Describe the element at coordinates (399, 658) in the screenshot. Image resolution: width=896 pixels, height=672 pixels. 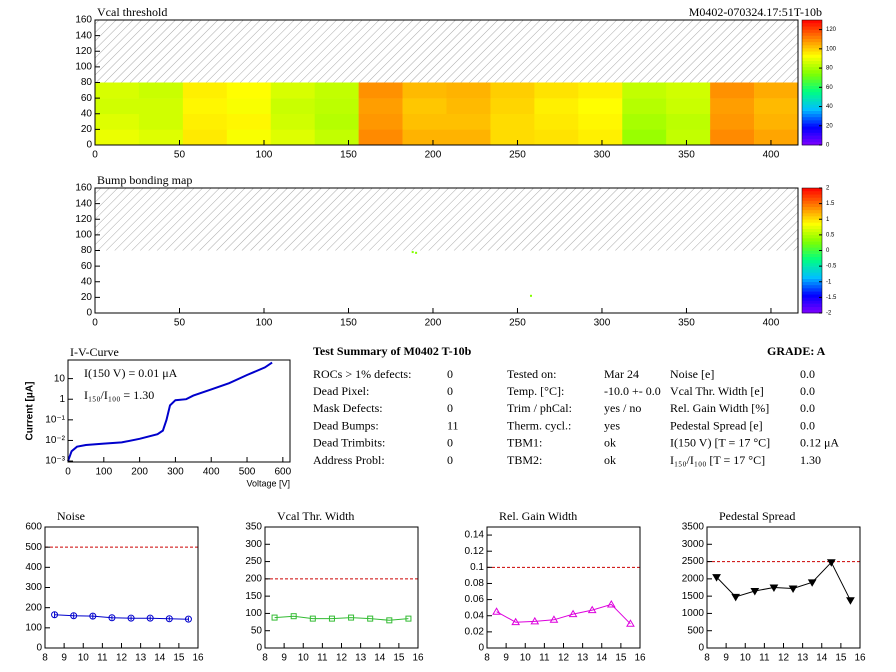
I see `x-tick-label: 15` at that location.